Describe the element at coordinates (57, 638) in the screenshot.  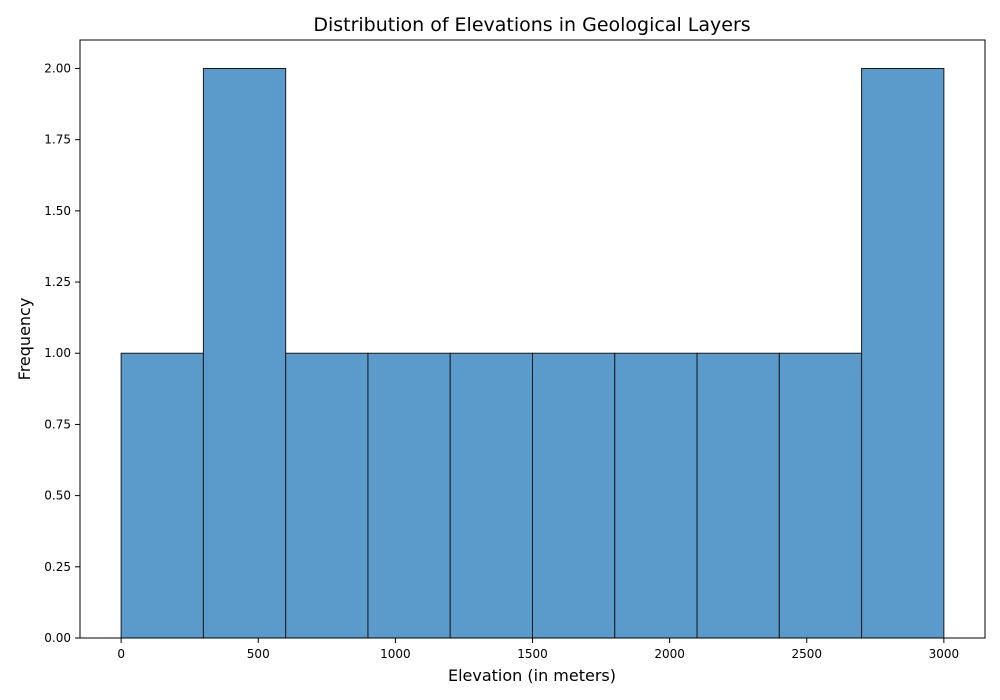
I see `y-tick-label: 0.00` at that location.